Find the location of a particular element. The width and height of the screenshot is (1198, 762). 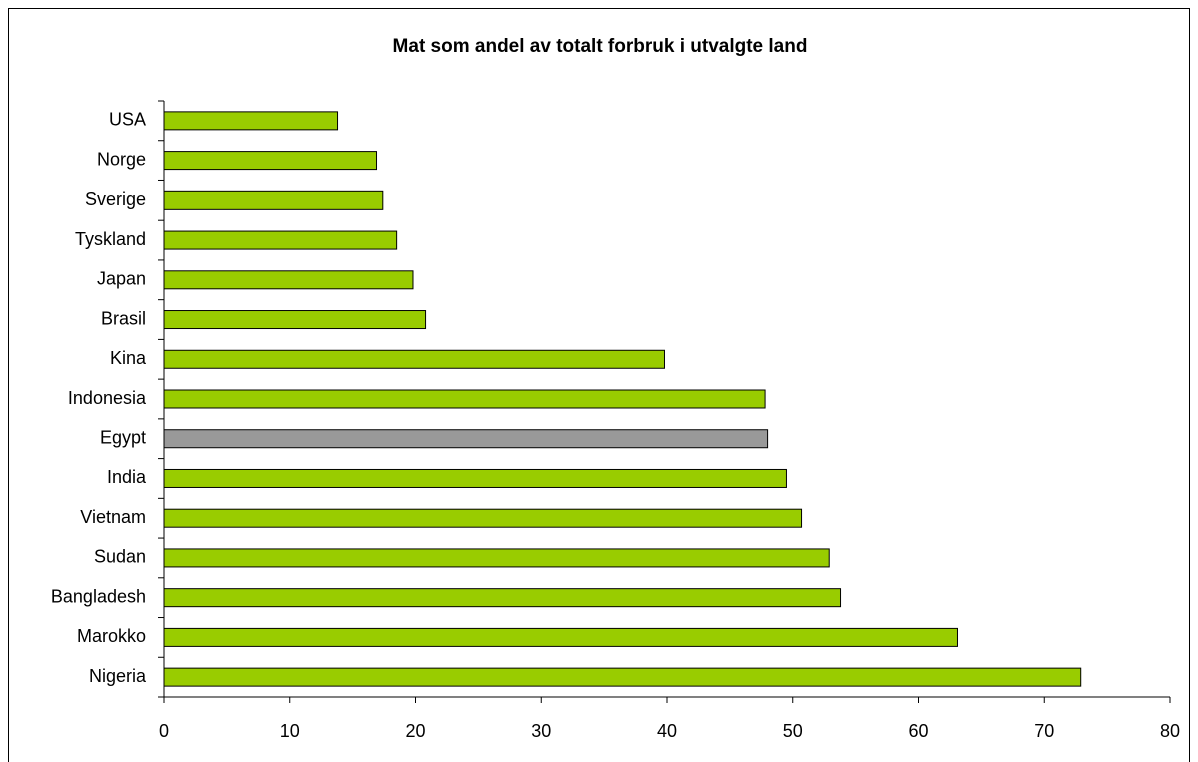

x-tick-label: 50 is located at coordinates (793, 731).